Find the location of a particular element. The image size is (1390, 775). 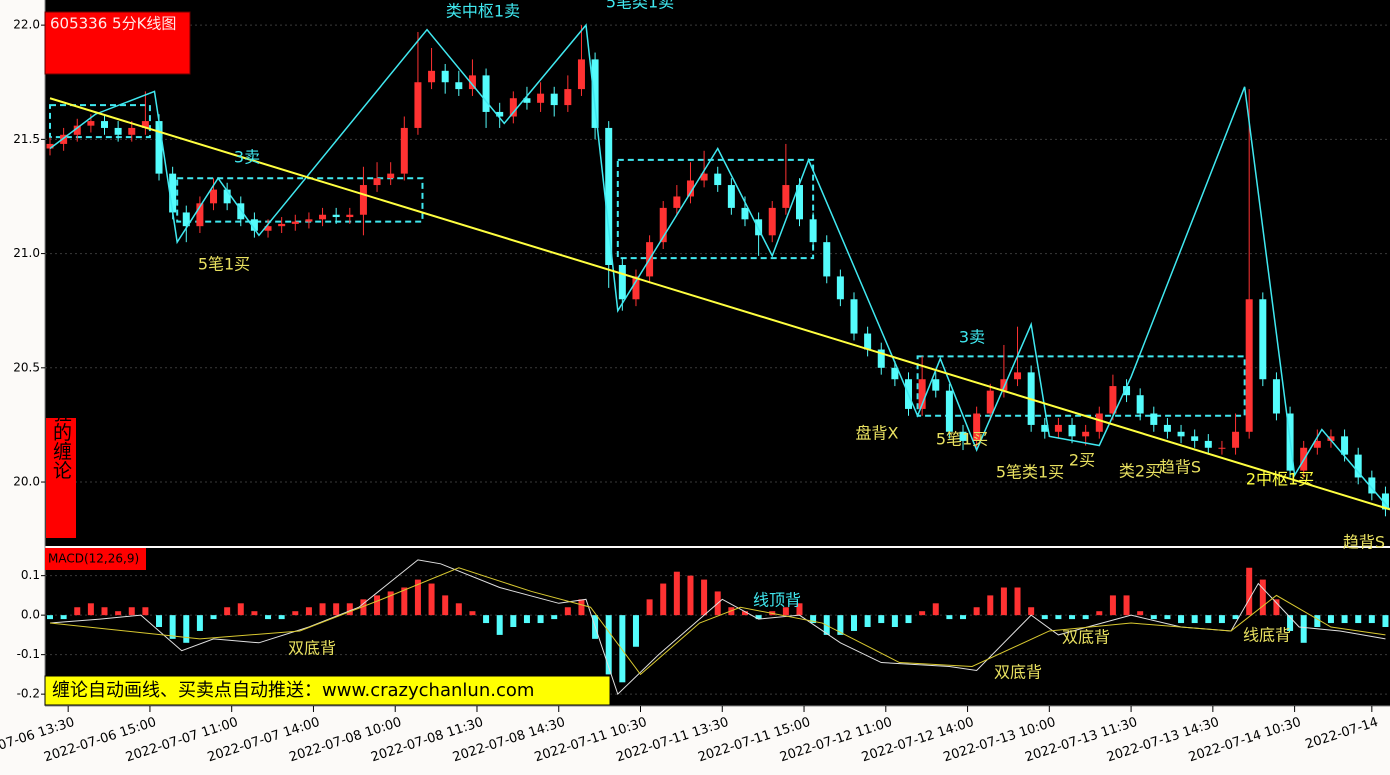

annotation: 双底背 is located at coordinates (1086, 637).